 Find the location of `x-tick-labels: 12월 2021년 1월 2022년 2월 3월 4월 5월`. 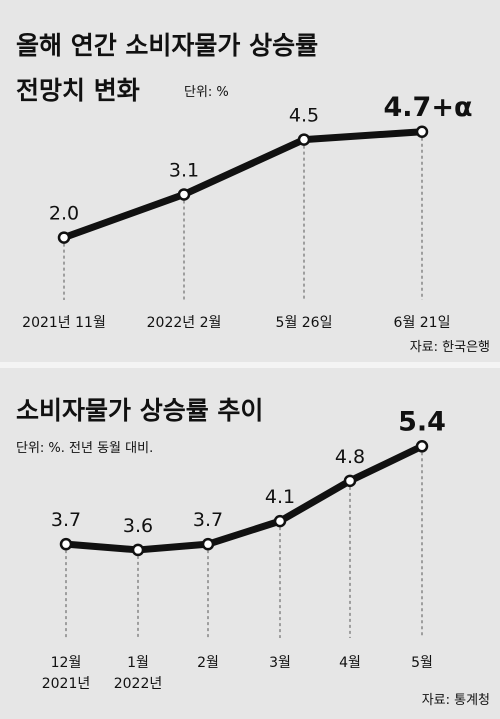

x-tick-labels: 12월 2021년 1월 2022년 2월 3월 4월 5월 is located at coordinates (237, 673).